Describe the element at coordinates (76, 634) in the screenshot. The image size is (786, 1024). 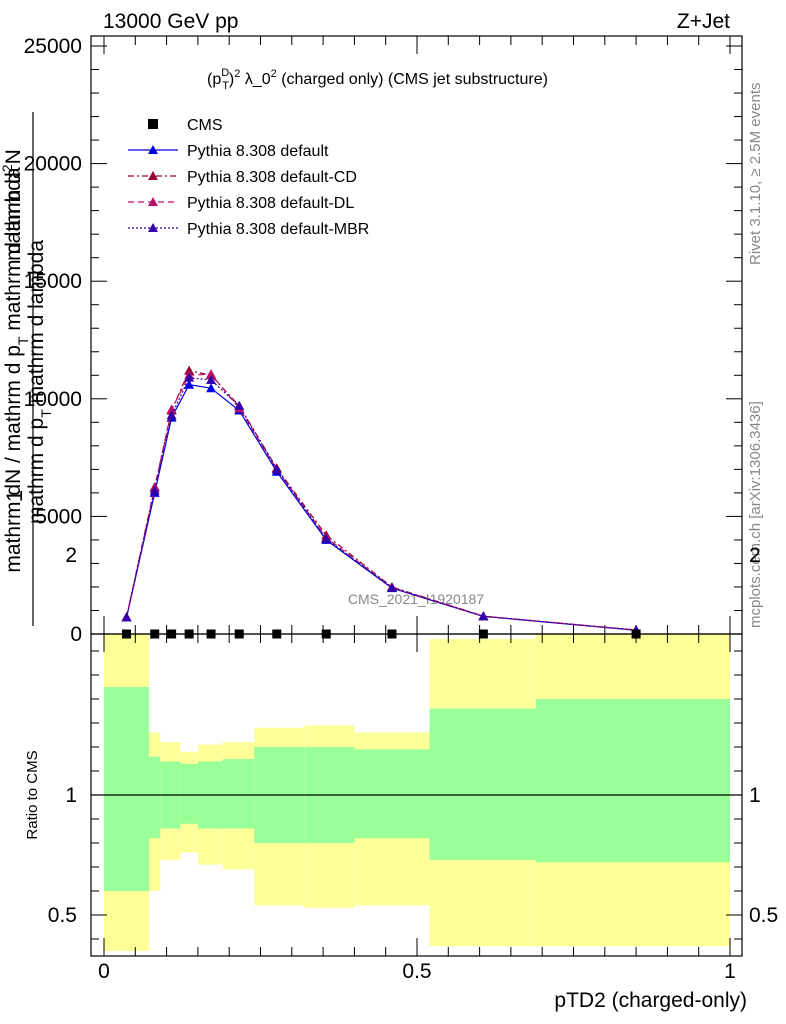
I see `main-y-tick-label: 0` at that location.